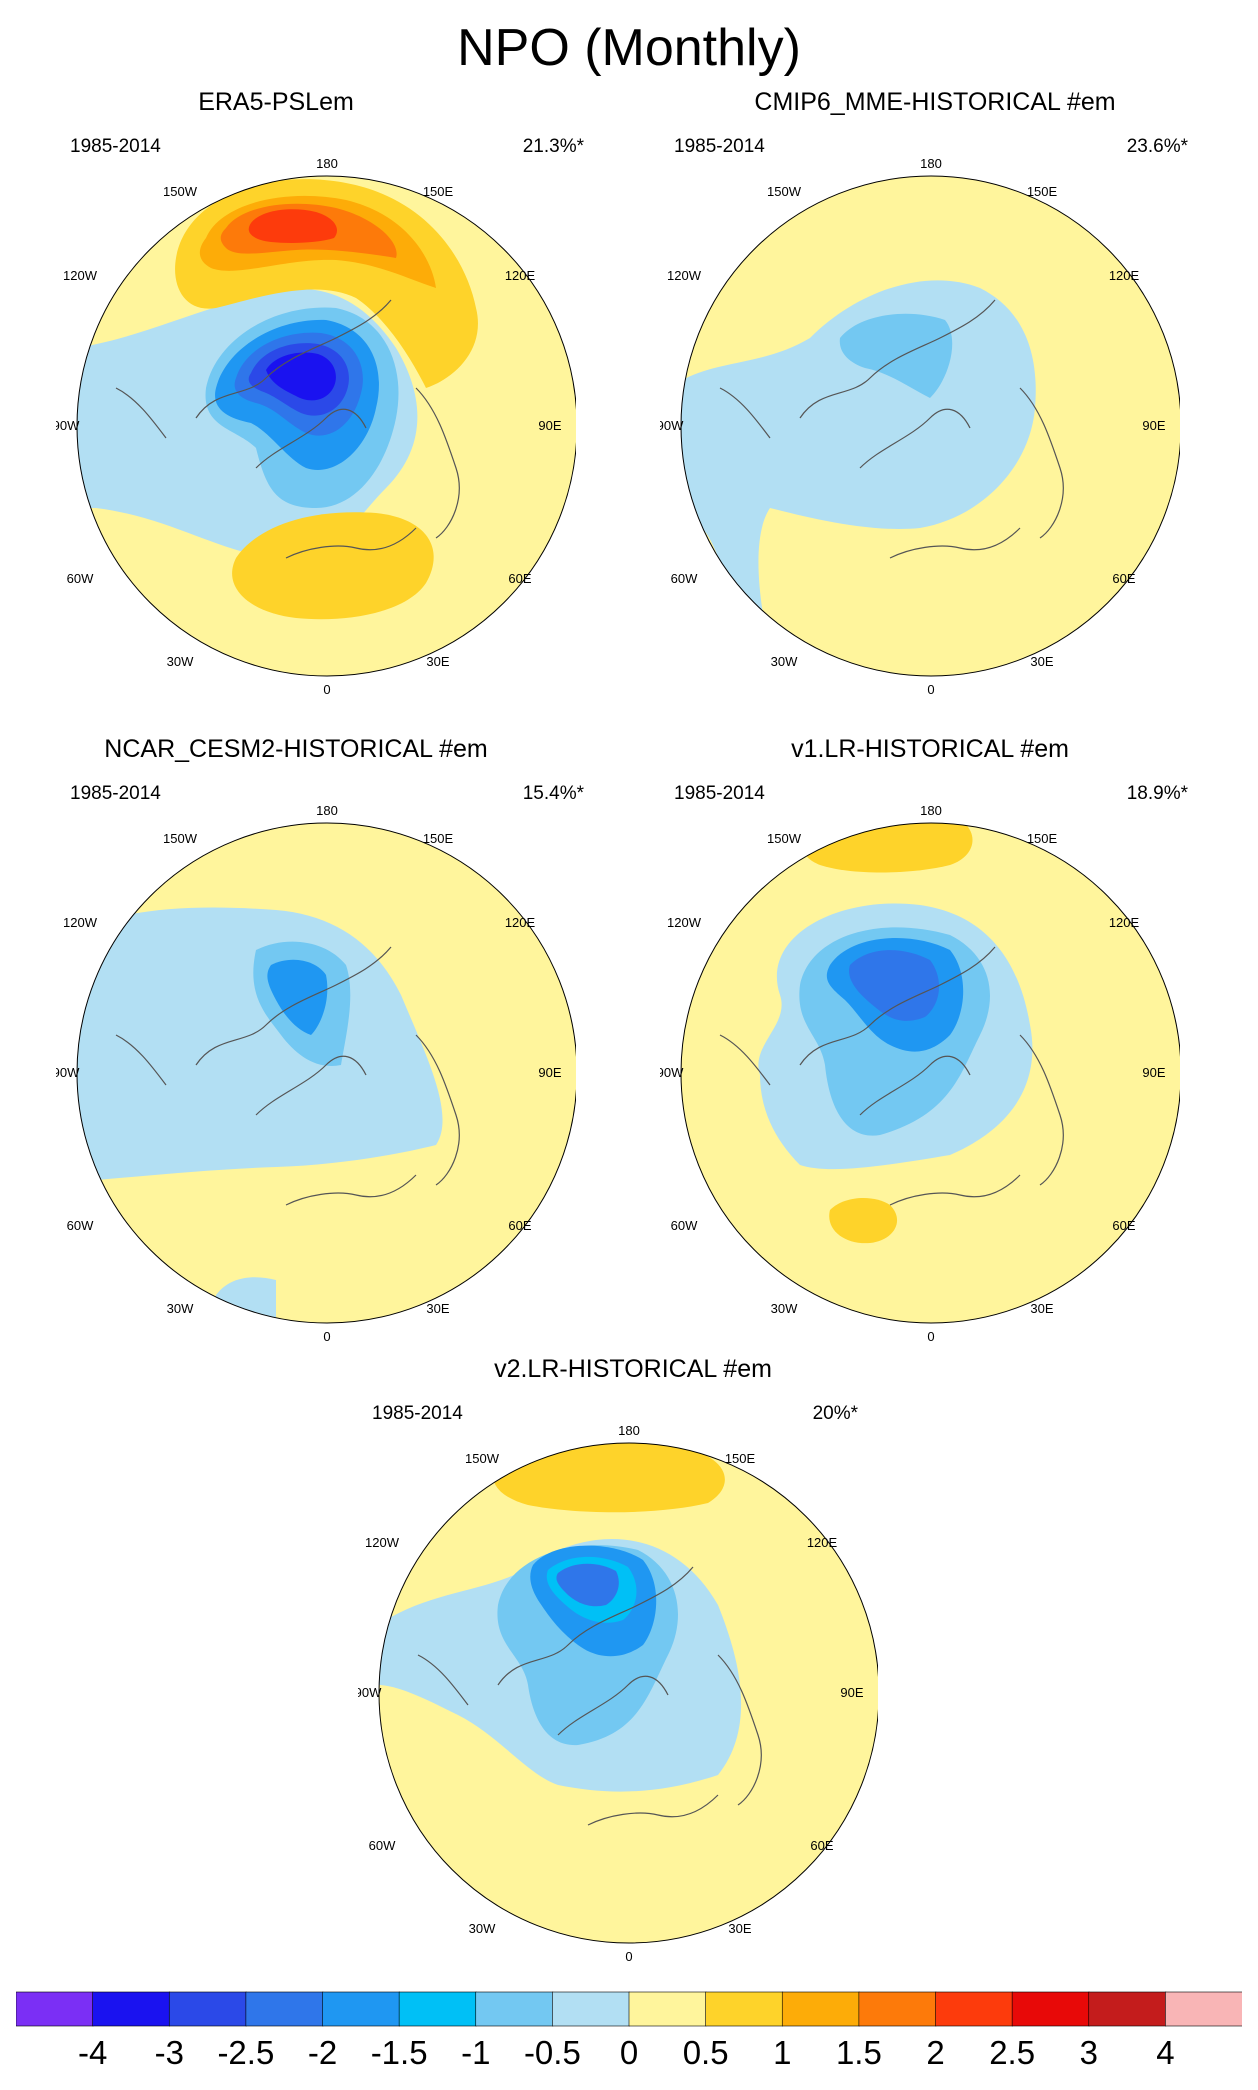  What do you see at coordinates (935, 2052) in the screenshot?
I see `colorbar-tick-label: 2` at bounding box center [935, 2052].